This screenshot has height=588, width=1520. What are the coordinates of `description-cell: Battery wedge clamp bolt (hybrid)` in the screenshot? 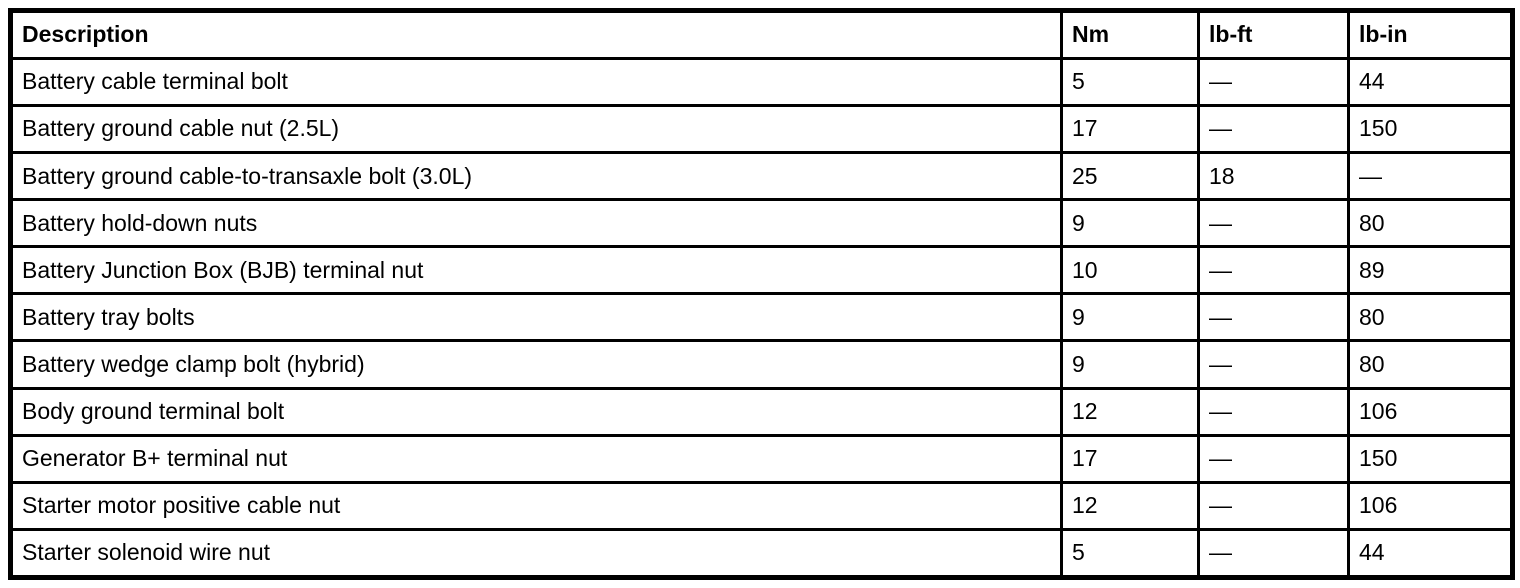 It's located at (536, 364).